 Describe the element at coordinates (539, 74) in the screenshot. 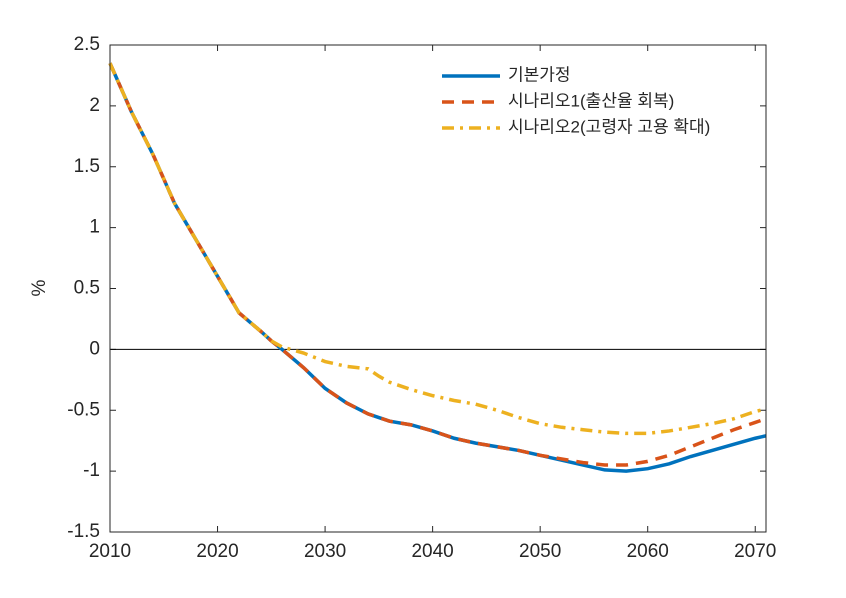

I see `legend-label: 기본가정` at that location.